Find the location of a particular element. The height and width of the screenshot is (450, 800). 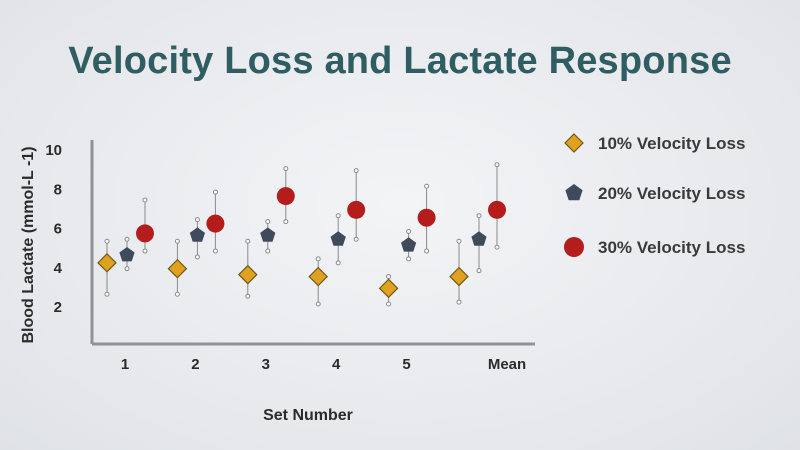

x-tick-label: 2 is located at coordinates (195, 364).